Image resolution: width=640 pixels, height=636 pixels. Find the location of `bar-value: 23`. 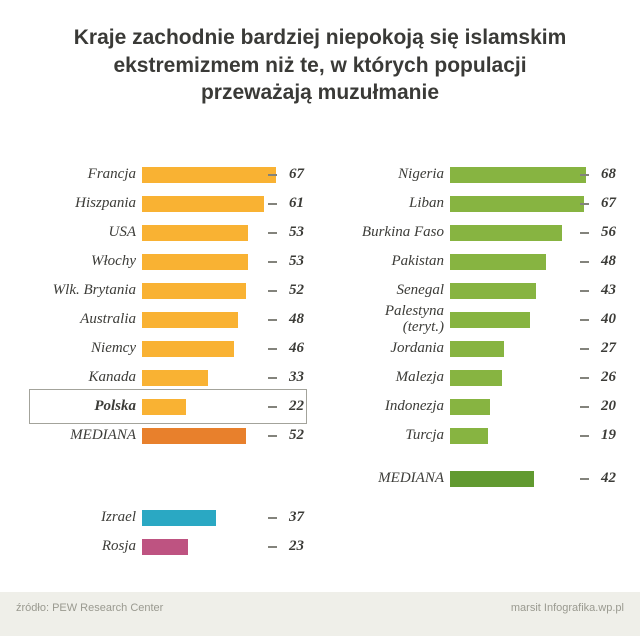

bar-value: 23 is located at coordinates (296, 546).